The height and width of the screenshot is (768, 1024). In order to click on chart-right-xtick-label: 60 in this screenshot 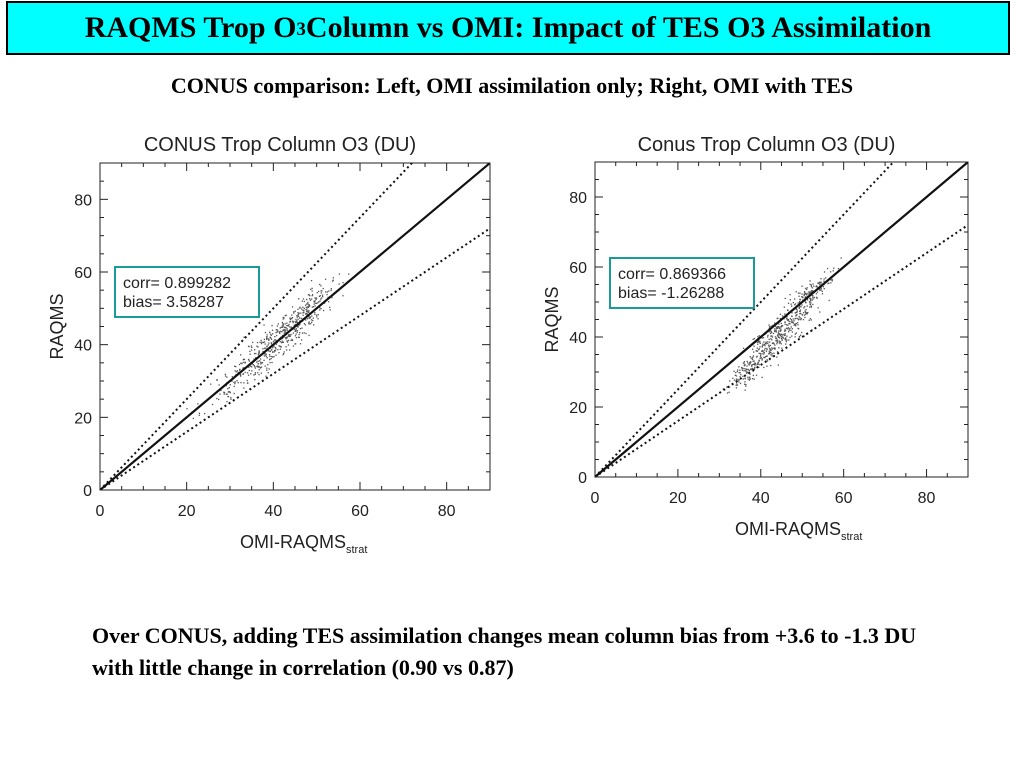, I will do `click(844, 498)`.